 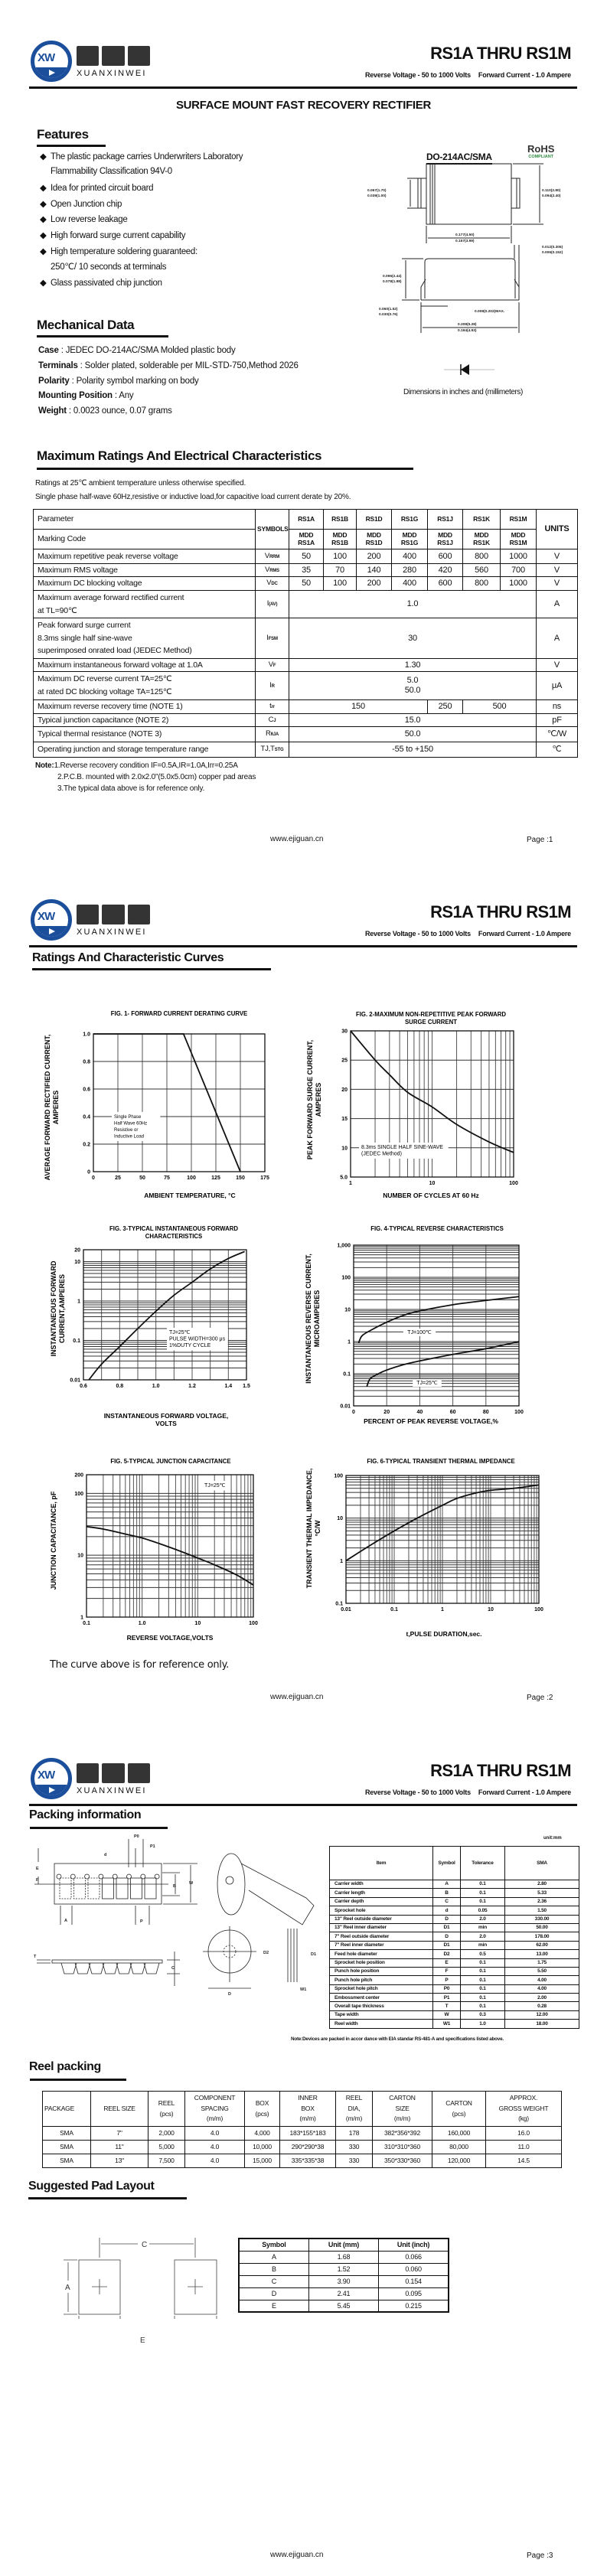 What do you see at coordinates (274, 2281) in the screenshot?
I see `table-cell: C` at bounding box center [274, 2281].